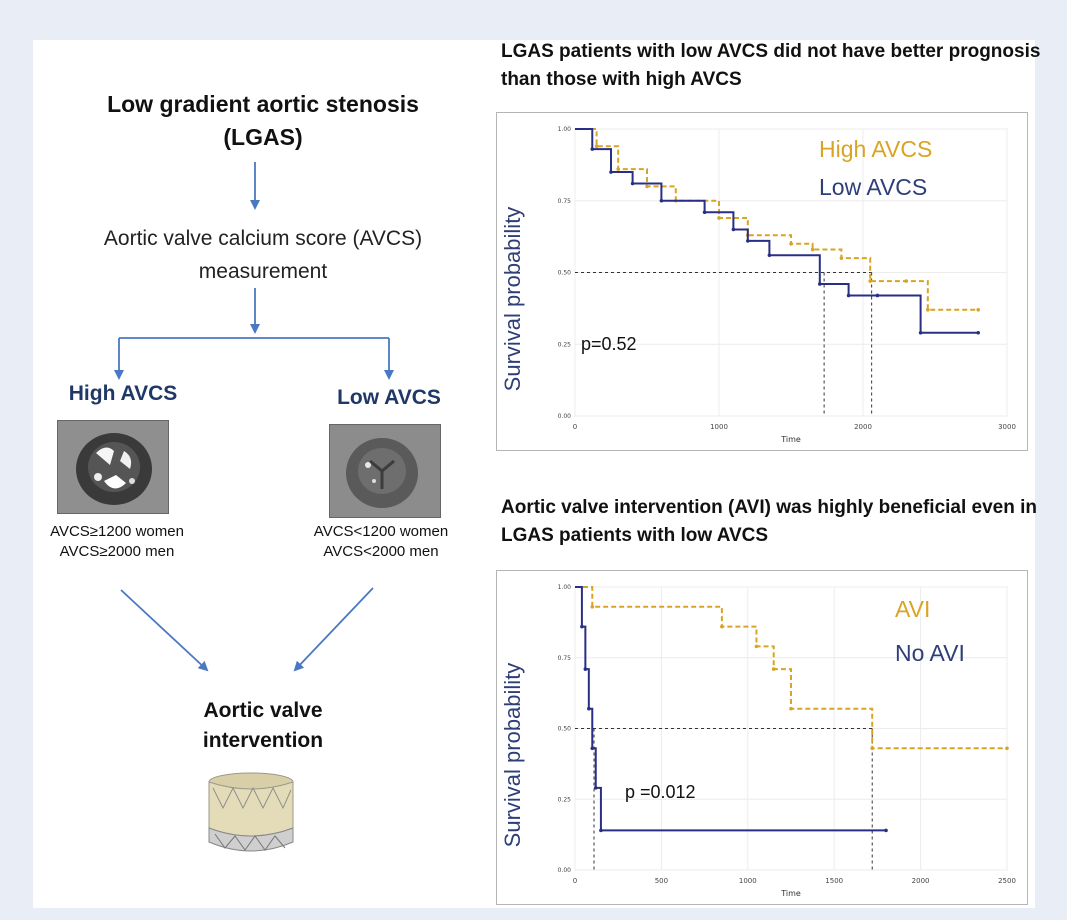 The width and height of the screenshot is (1067, 920). Describe the element at coordinates (930, 653) in the screenshot. I see `chart2-legend-noavi: No AVI` at that location.